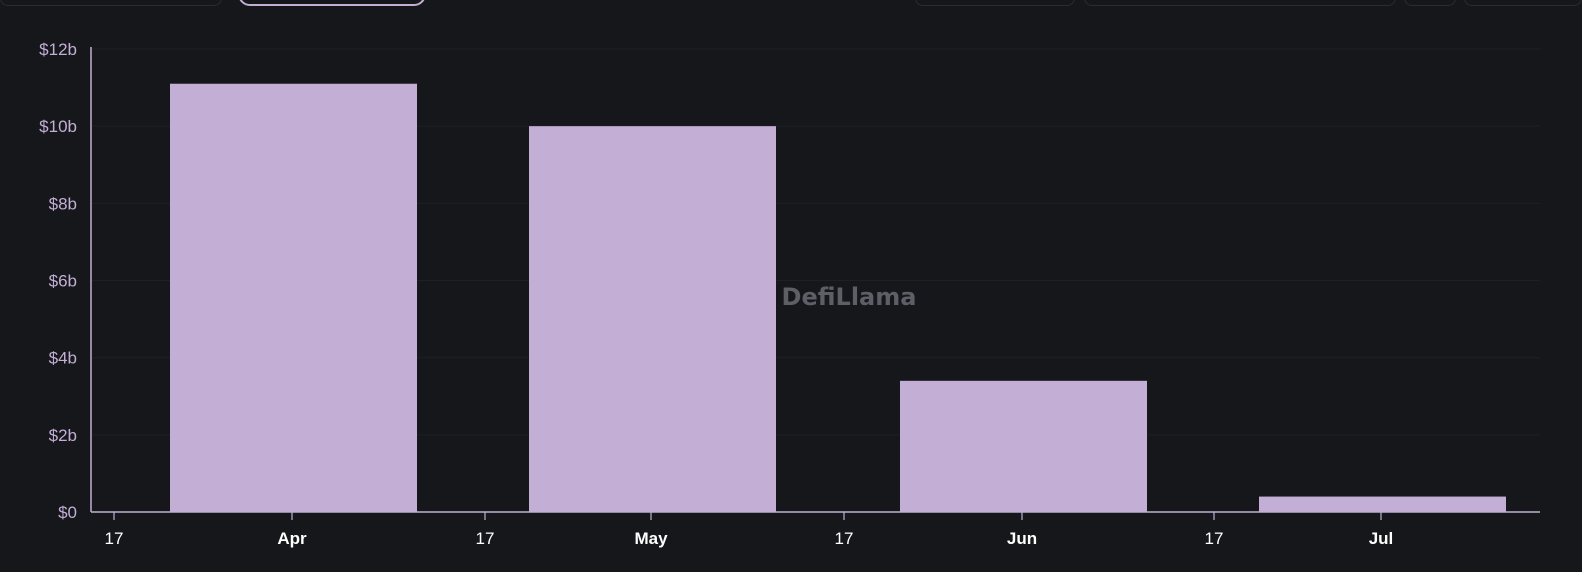 The image size is (1582, 572). I want to click on y-axis-ticks: $0 $2b $4b $6b $8b $10b $12b, so click(58, 281).